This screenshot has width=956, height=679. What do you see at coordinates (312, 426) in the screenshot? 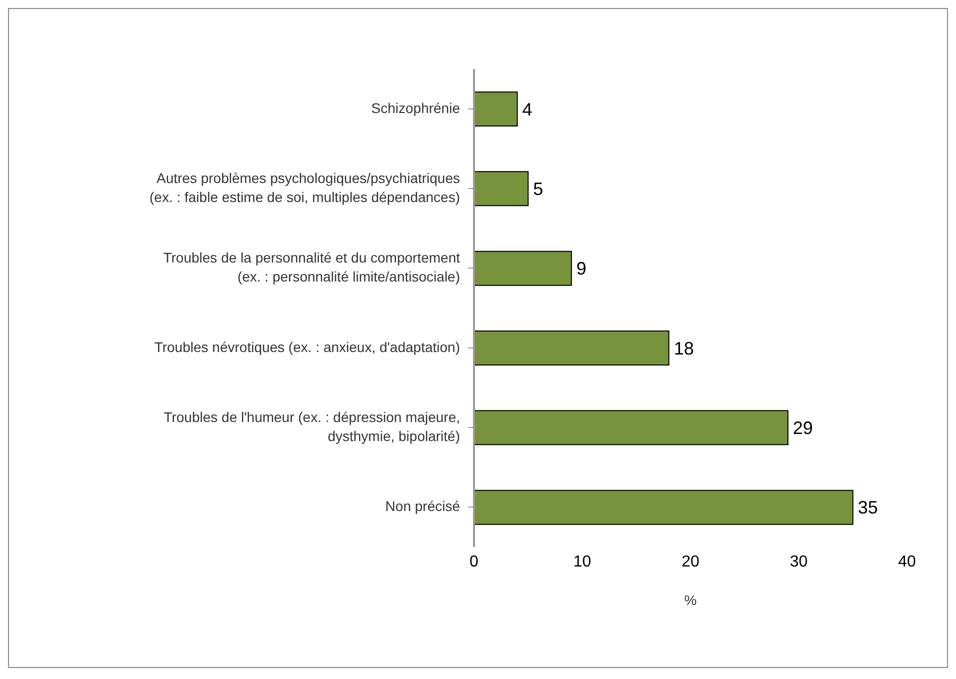
I see `y-tick-label: Troubles de l'humeur (ex. : dépression majeure, dysthymie, bipolarité)` at bounding box center [312, 426].